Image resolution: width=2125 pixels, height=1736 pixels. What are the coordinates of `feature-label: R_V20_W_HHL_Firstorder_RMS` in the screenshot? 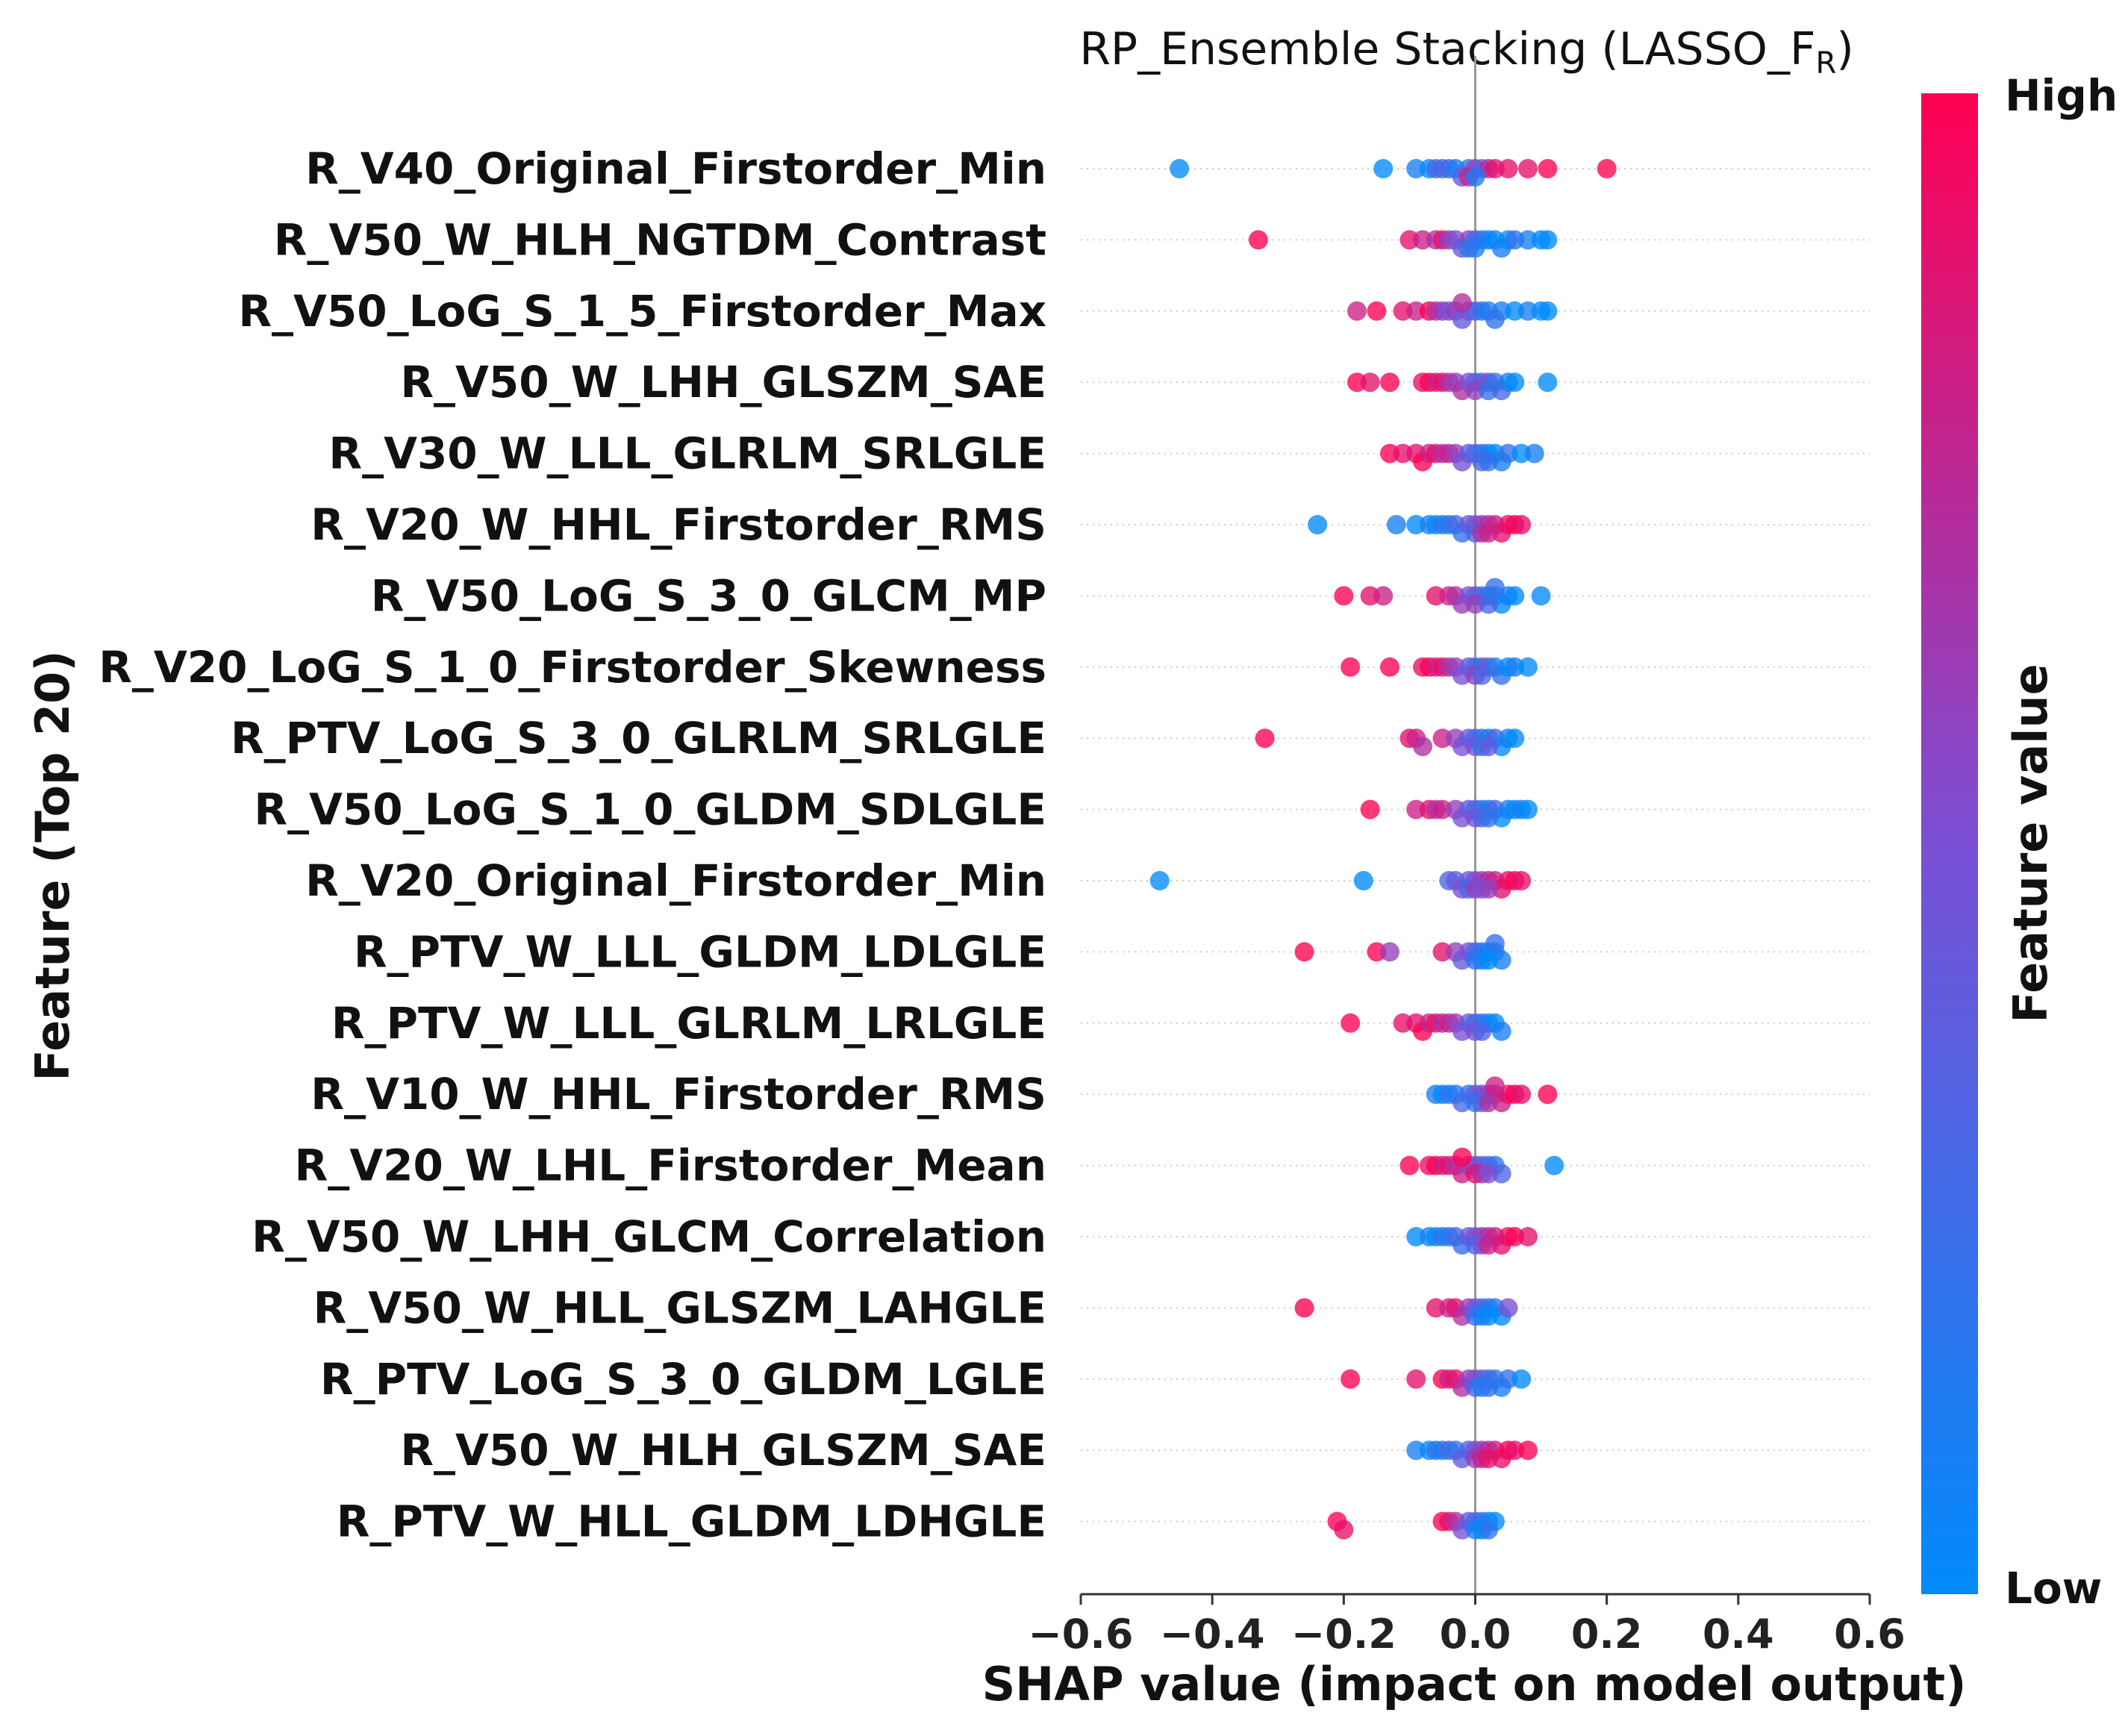 It's located at (678, 525).